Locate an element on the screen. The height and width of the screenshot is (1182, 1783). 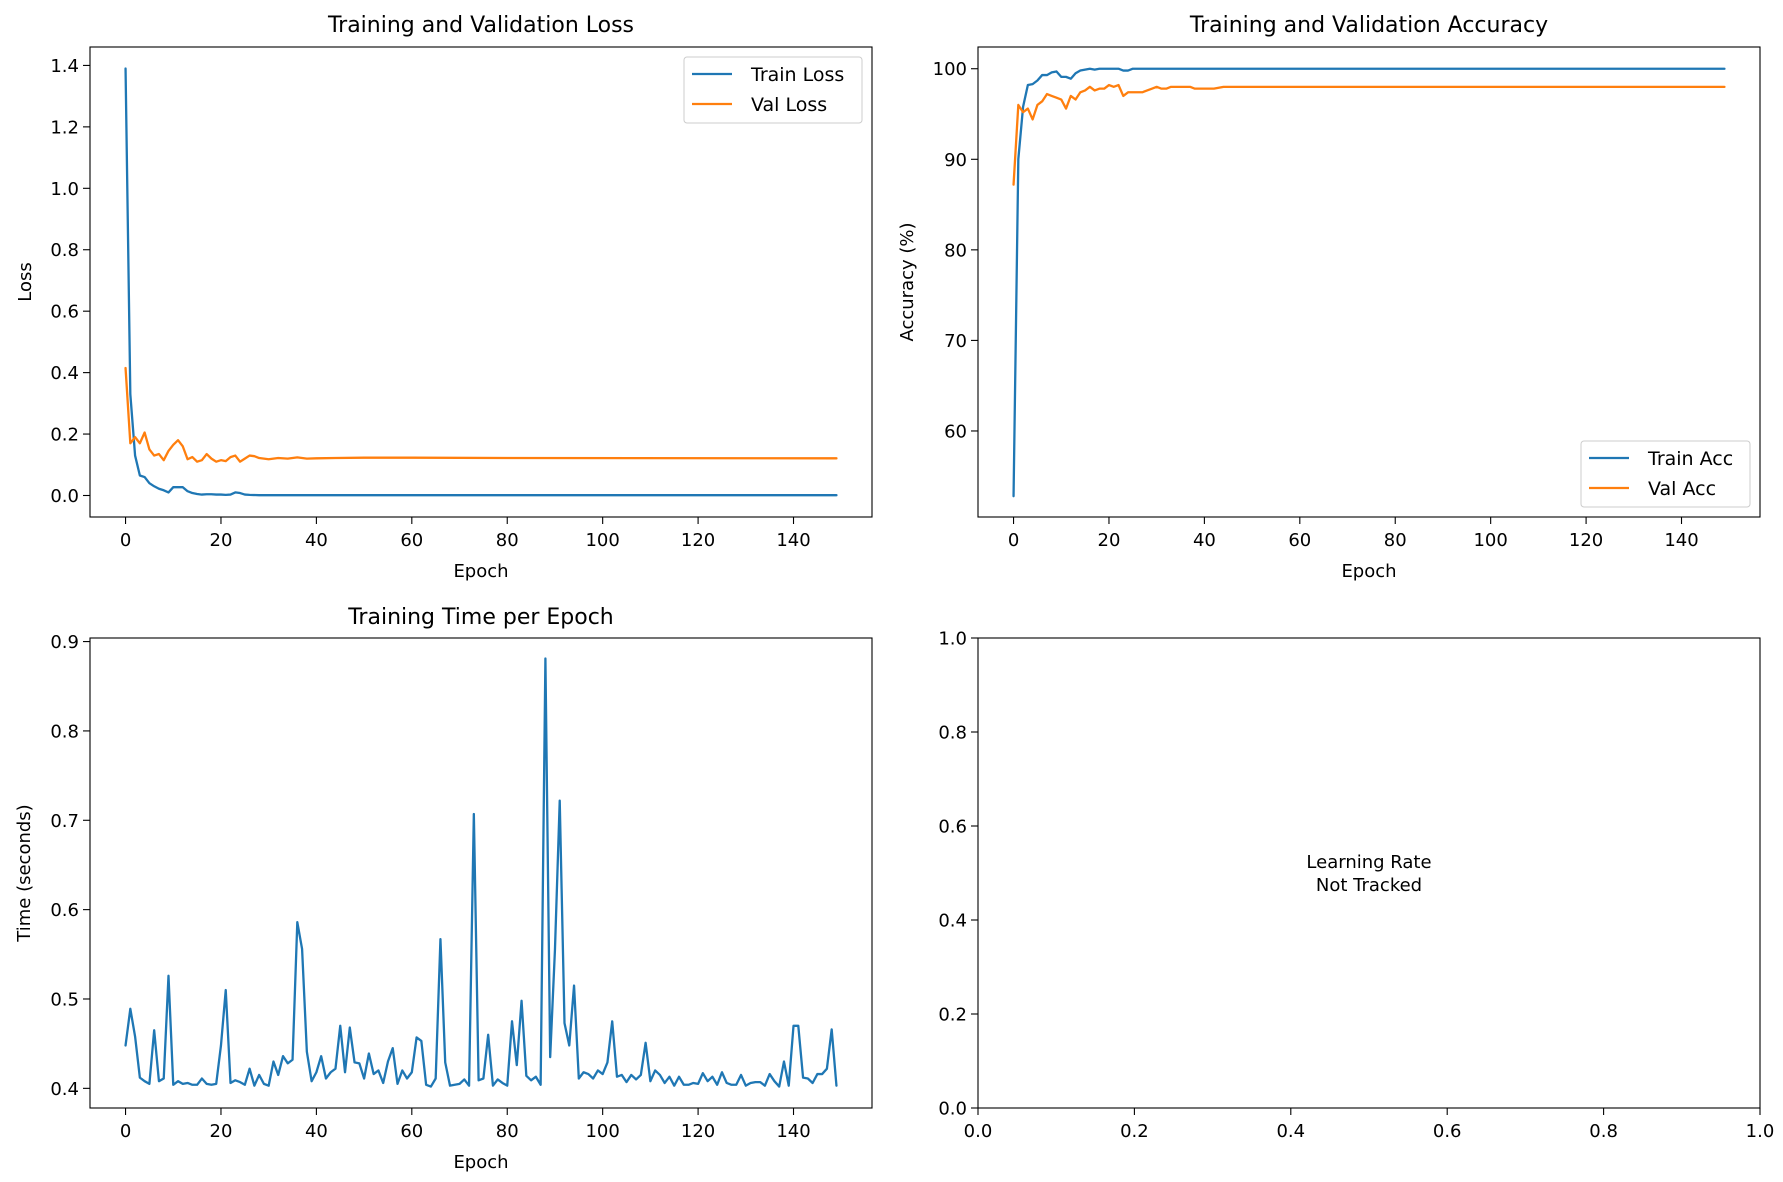
loss-y-tick-label-3: 0.6 is located at coordinates (64, 312).